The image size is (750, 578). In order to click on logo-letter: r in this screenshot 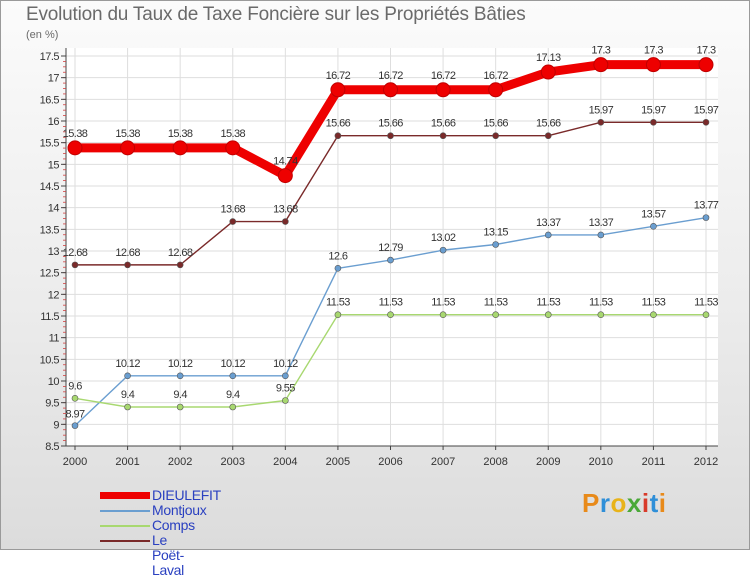, I will do `click(605, 503)`.